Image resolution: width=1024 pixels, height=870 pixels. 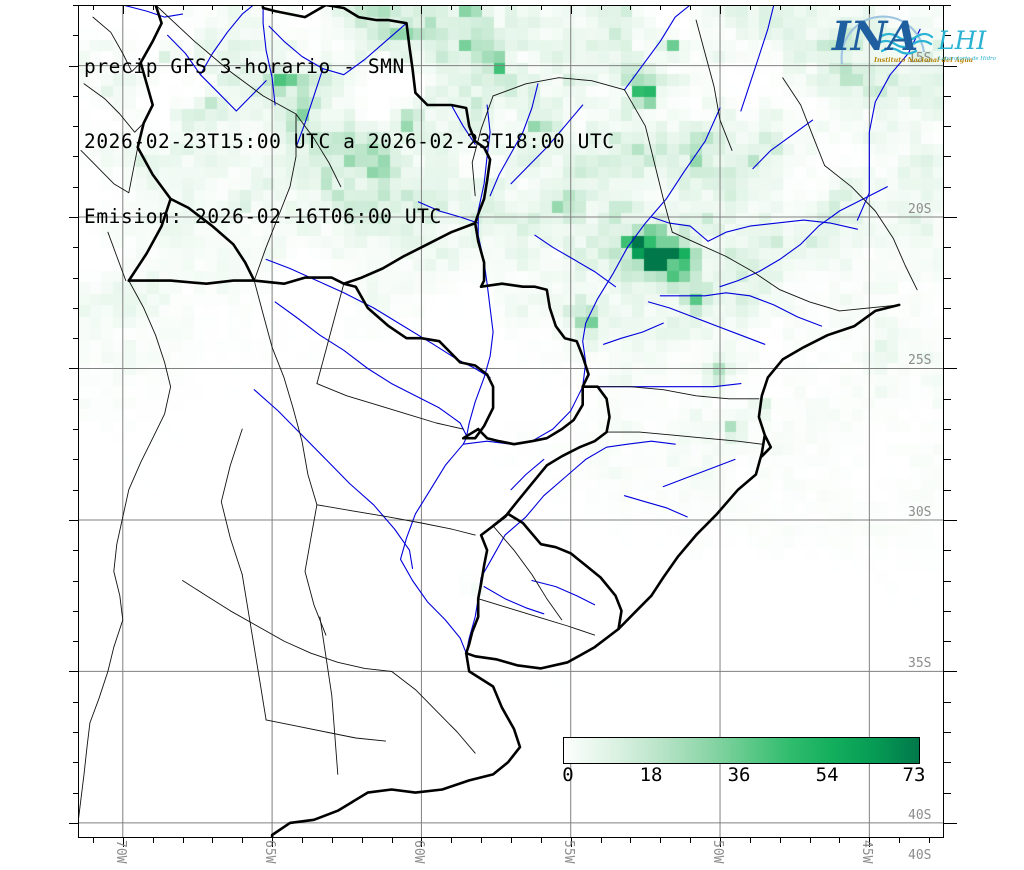 What do you see at coordinates (392, 7) in the screenshot?
I see `x-tick-top-61w` at bounding box center [392, 7].